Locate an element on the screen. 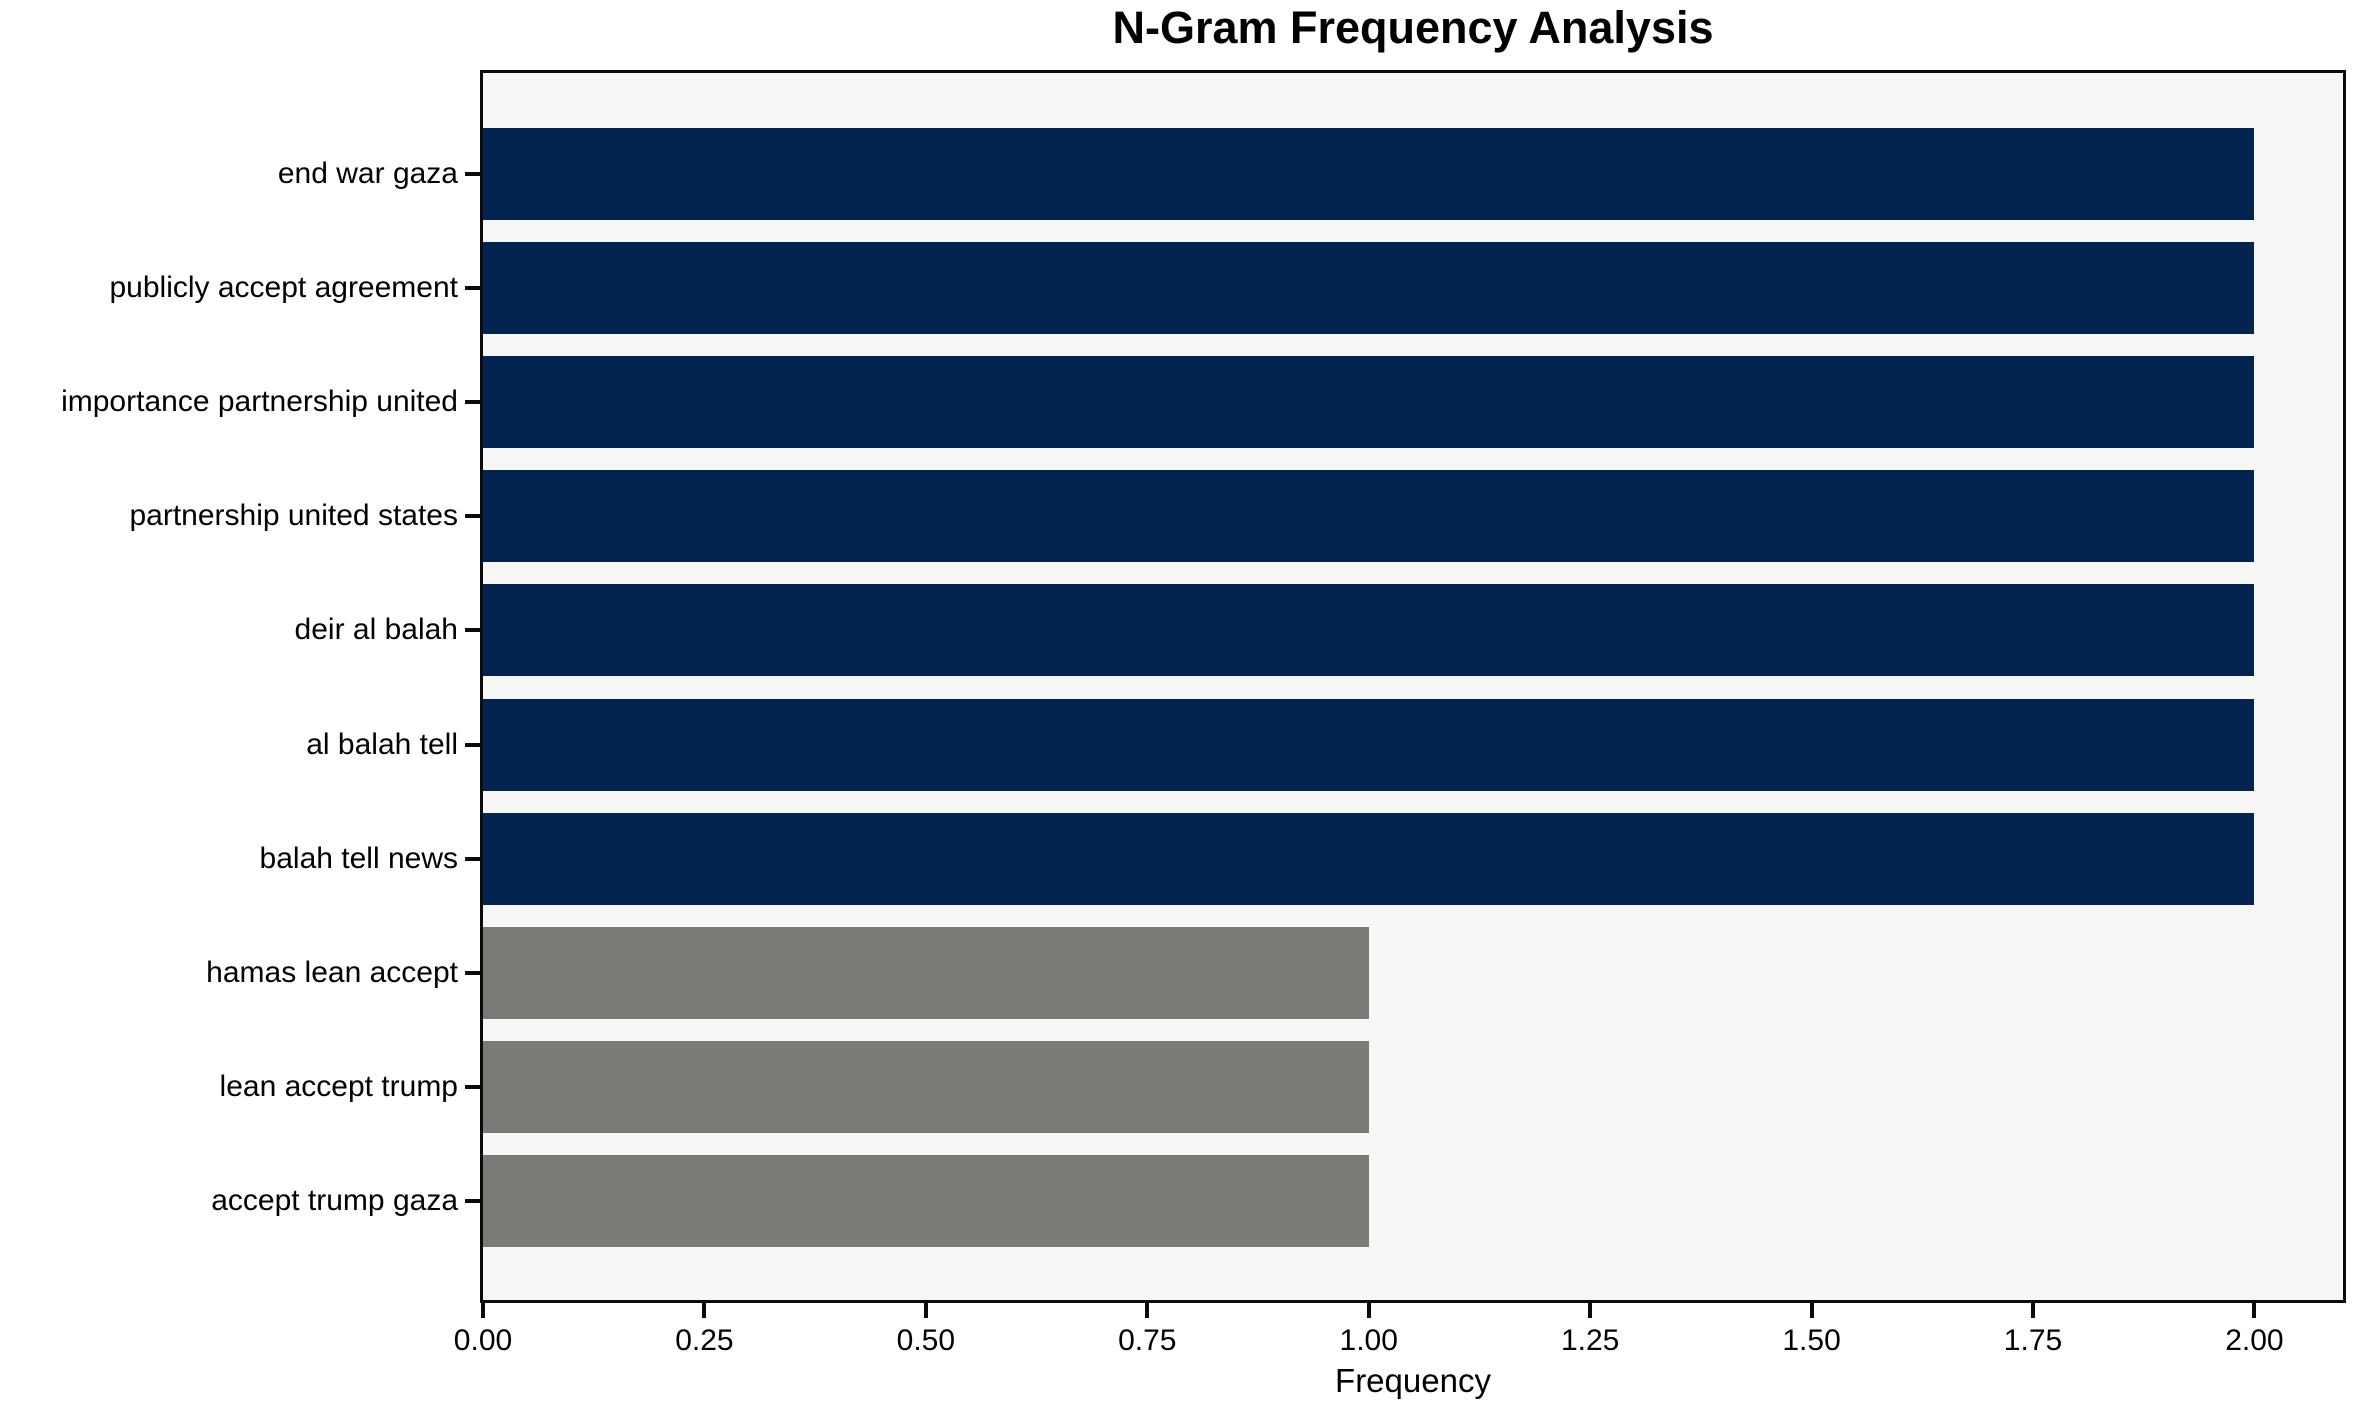  y-tick-label: al balah tell is located at coordinates (382, 744).